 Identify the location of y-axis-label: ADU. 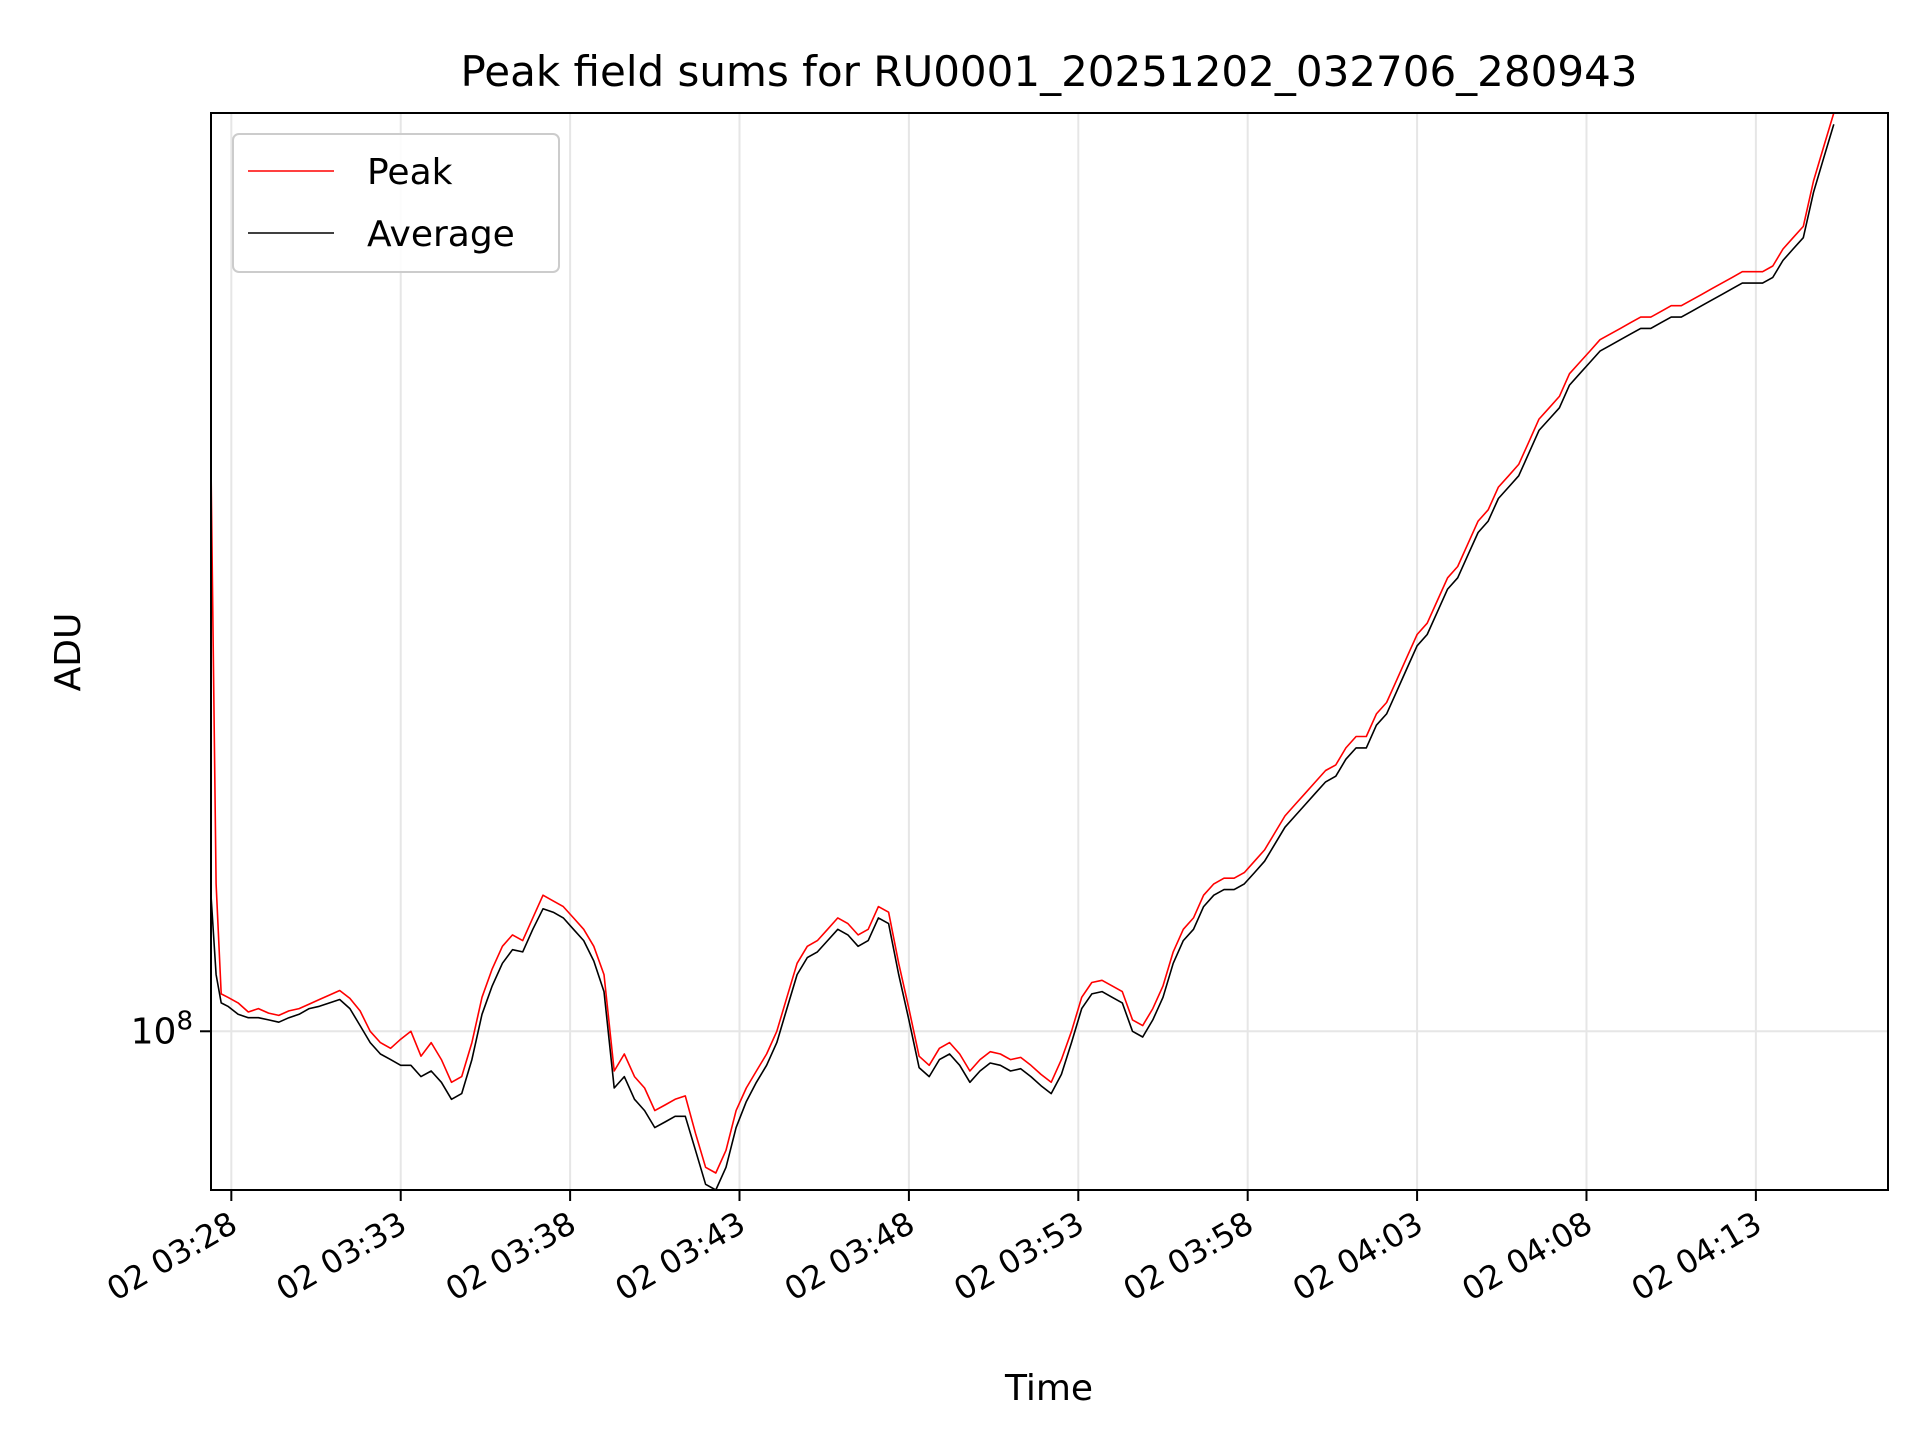
(68, 652).